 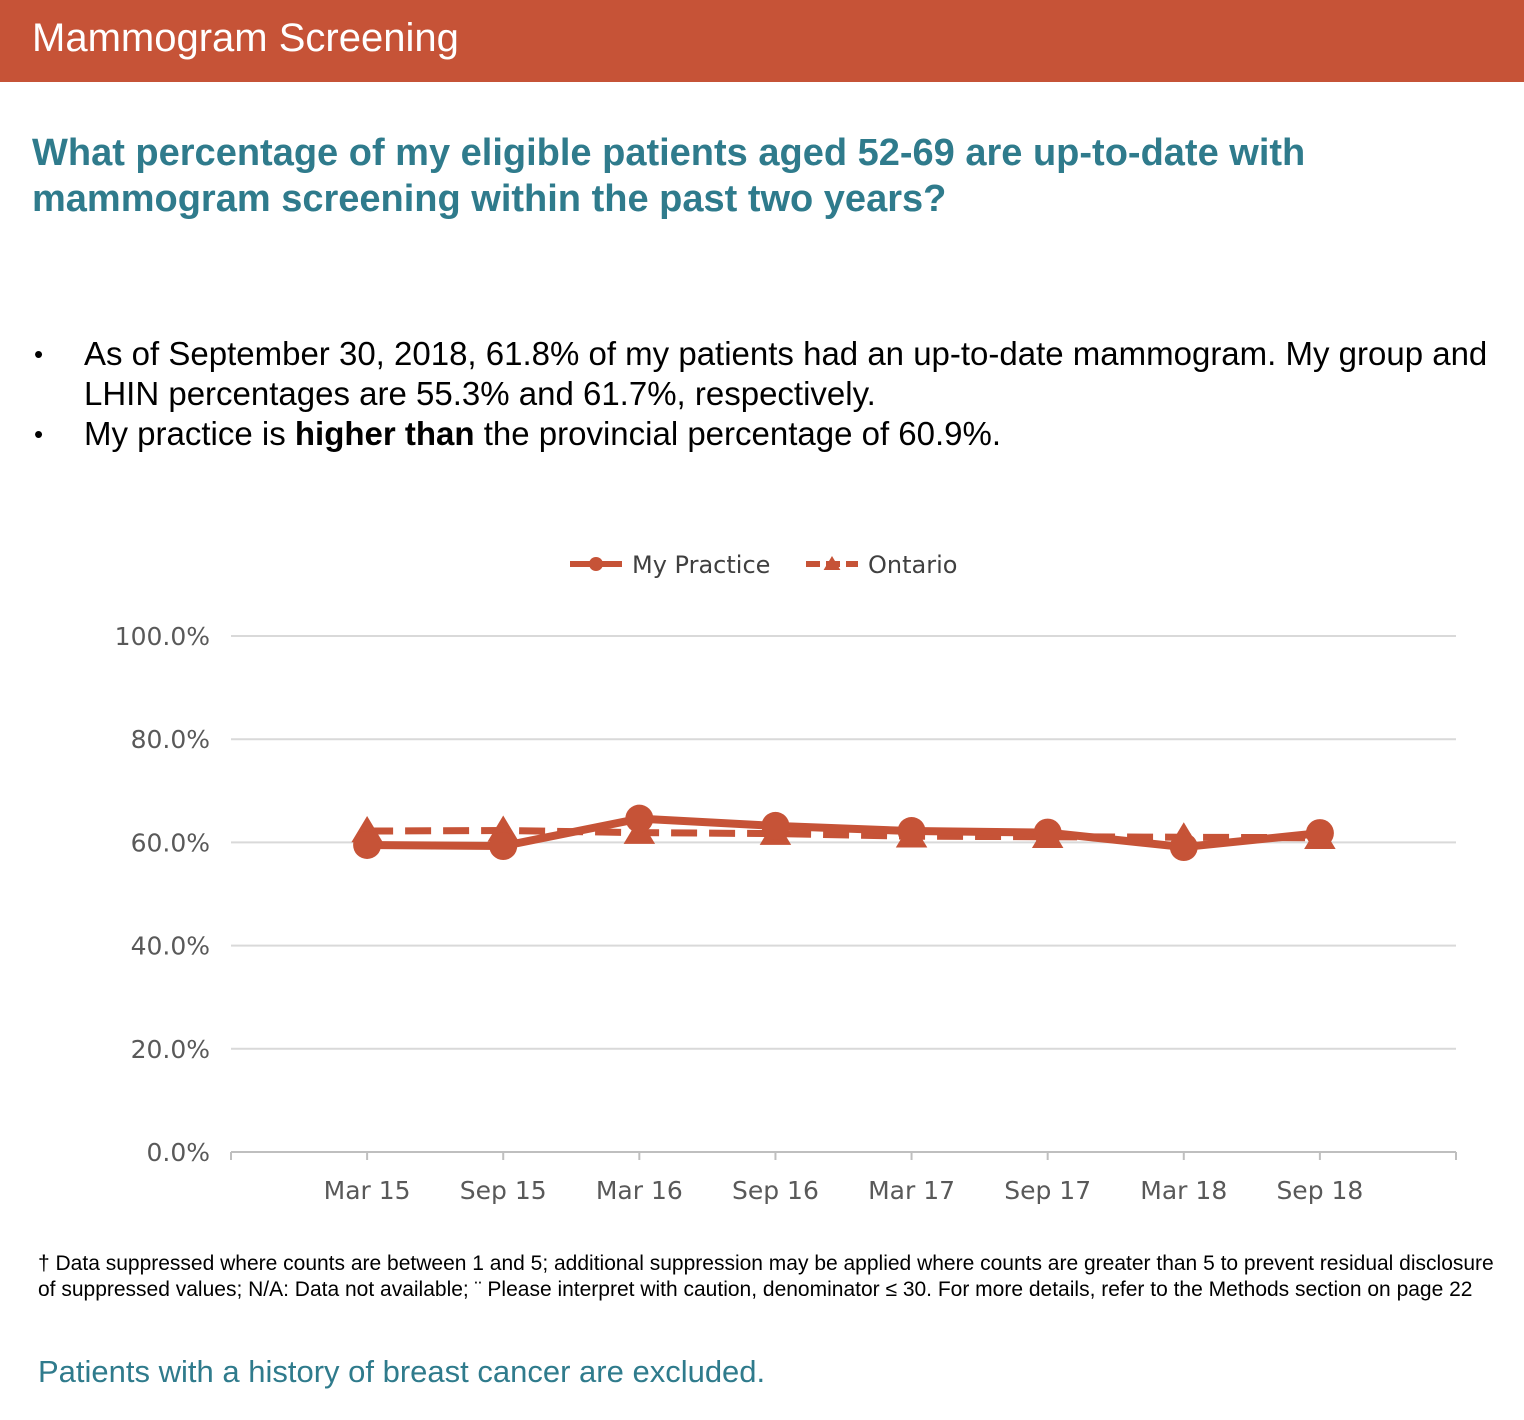 I want to click on x-tick-label: Mar 15, so click(x=367, y=1190).